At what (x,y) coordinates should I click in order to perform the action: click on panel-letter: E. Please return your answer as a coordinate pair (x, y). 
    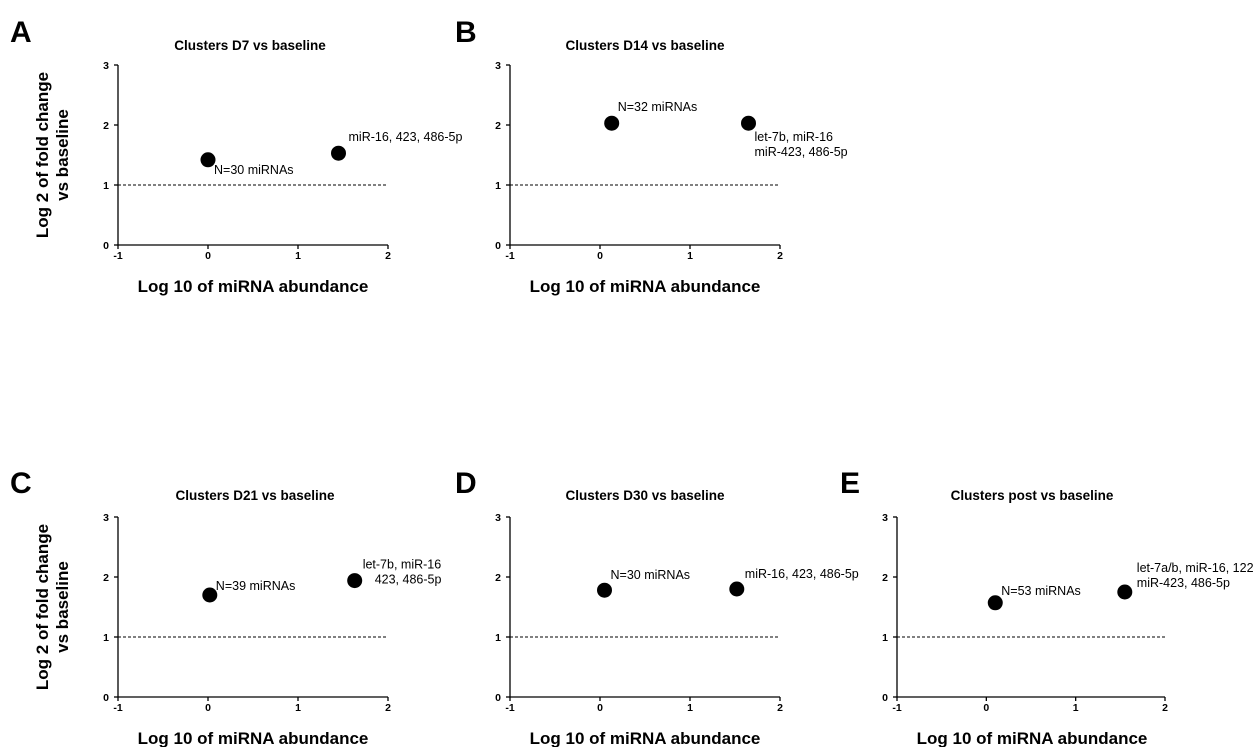
    Looking at the image, I should click on (850, 483).